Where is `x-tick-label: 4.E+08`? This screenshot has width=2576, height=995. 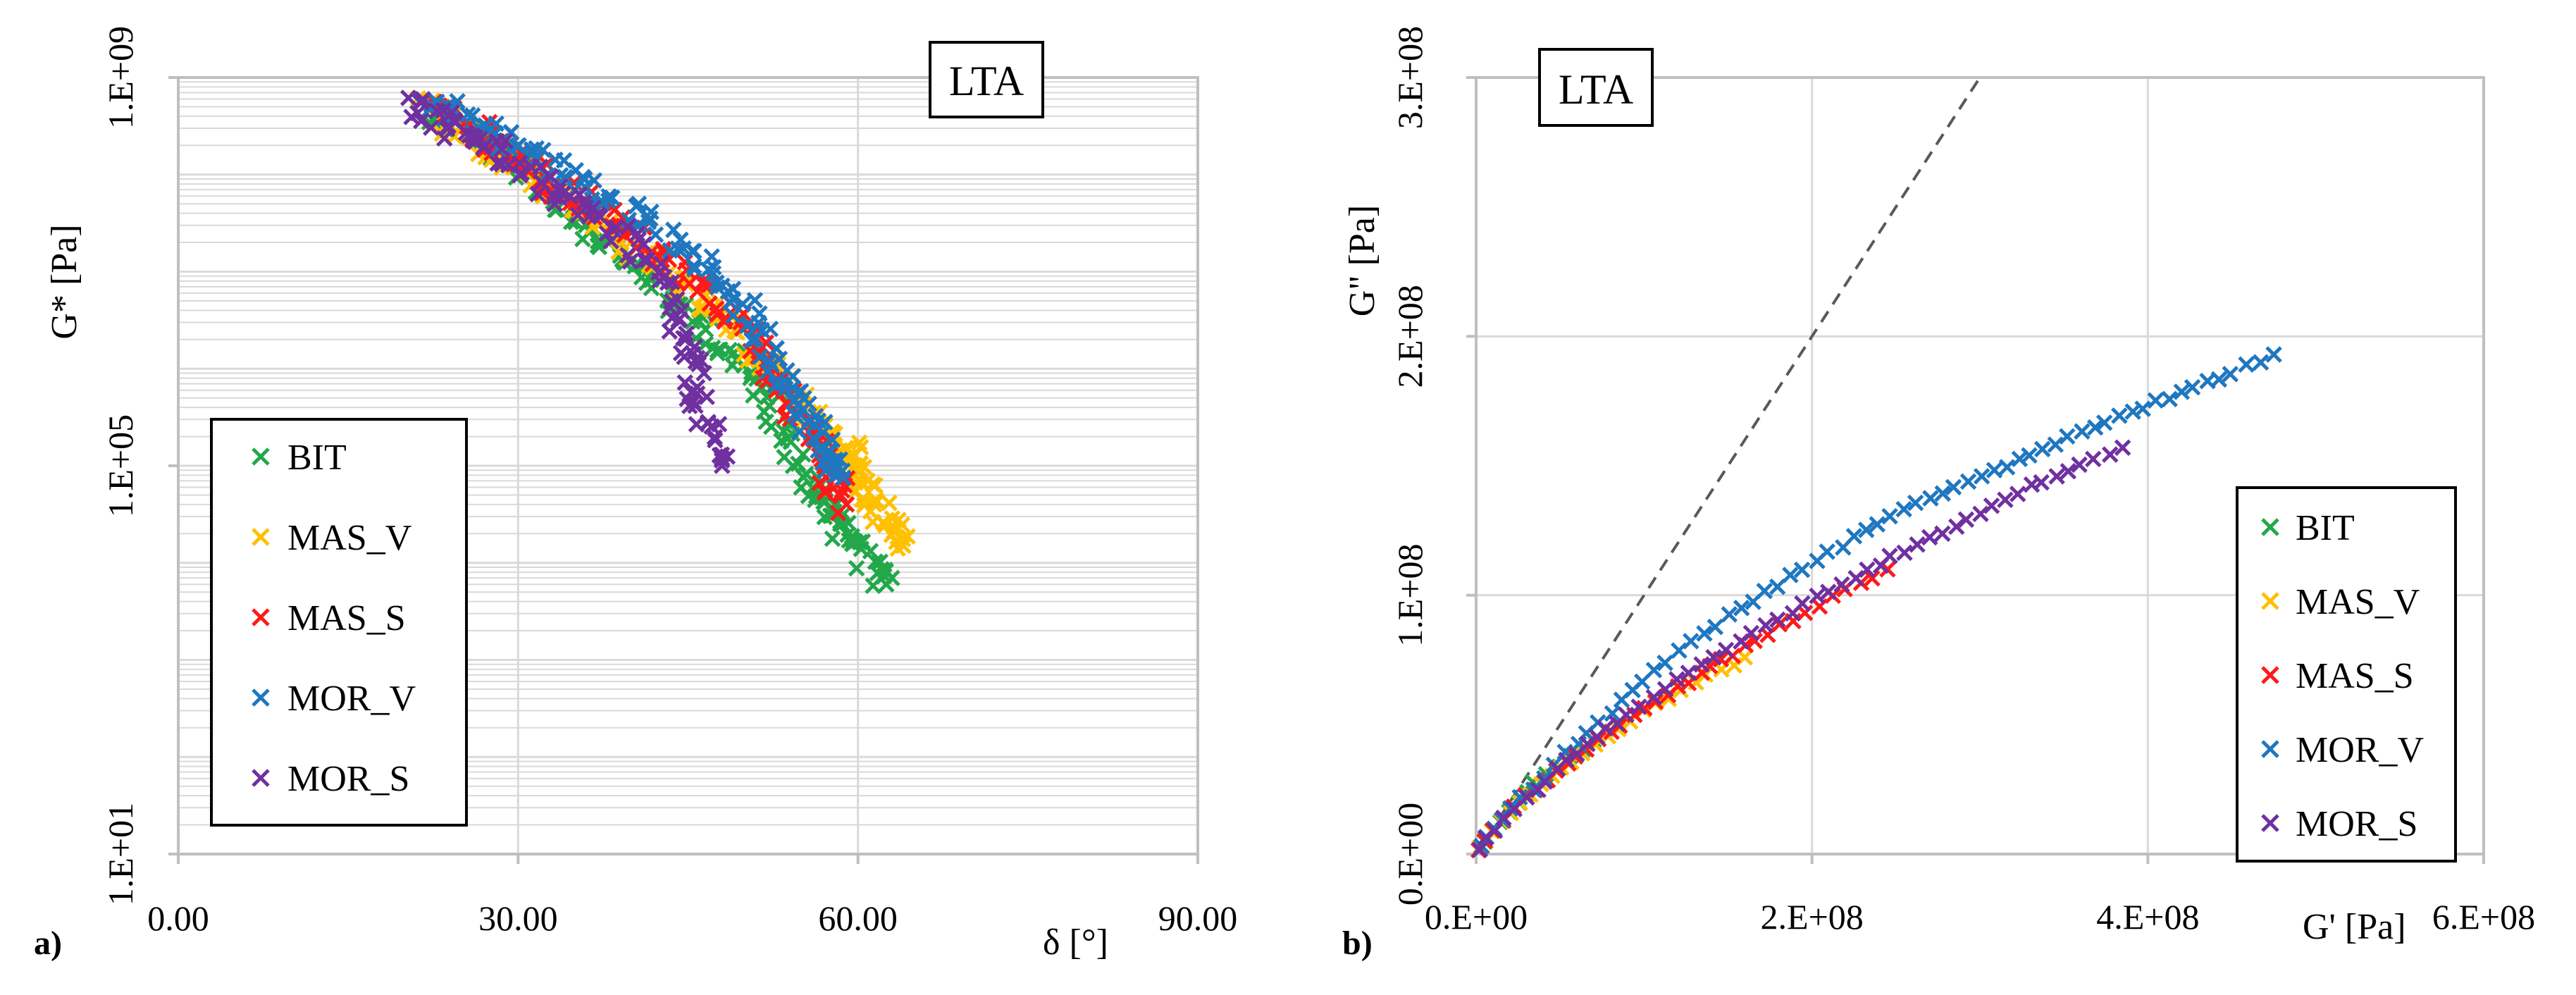
x-tick-label: 4.E+08 is located at coordinates (2147, 917).